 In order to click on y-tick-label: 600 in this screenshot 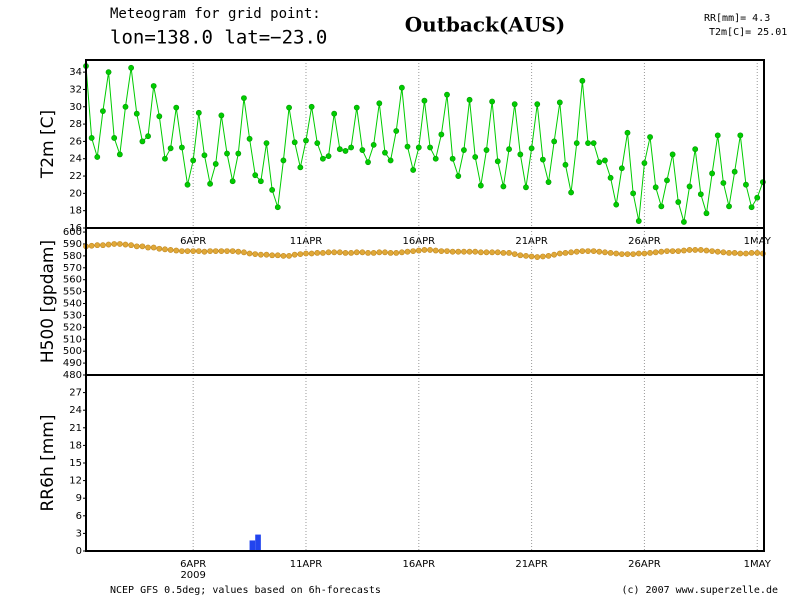, I will do `click(72, 232)`.